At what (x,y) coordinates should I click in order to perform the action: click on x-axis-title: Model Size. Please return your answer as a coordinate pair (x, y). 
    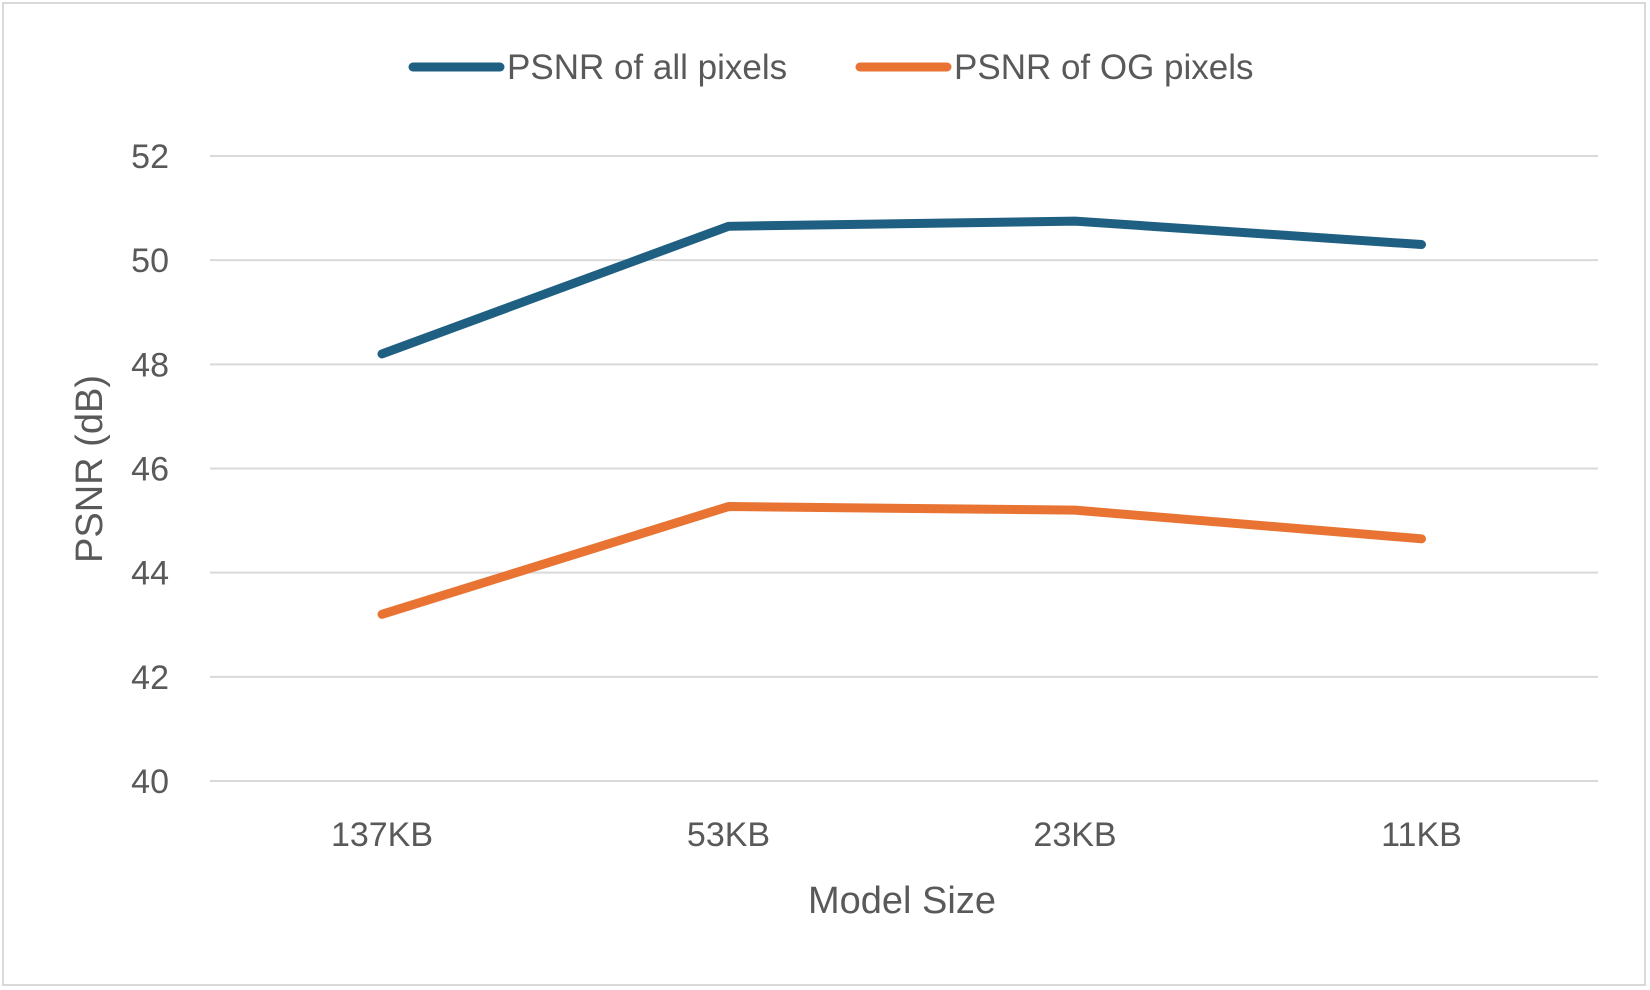
    Looking at the image, I should click on (902, 901).